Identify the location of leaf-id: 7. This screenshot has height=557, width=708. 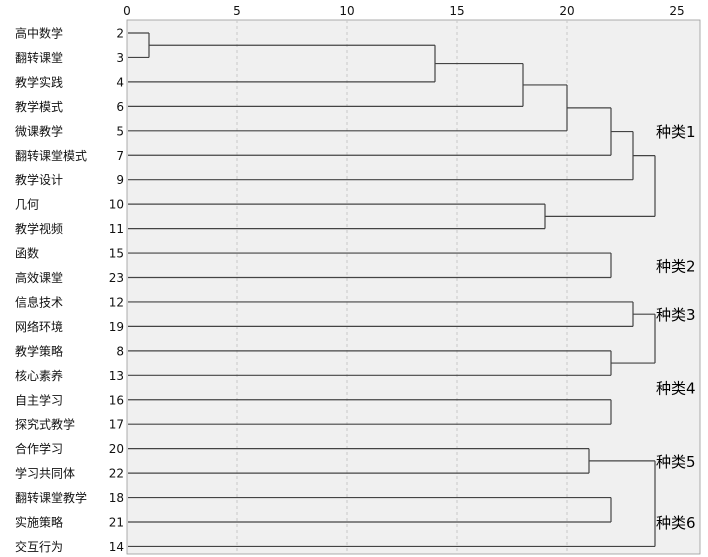
(120, 156).